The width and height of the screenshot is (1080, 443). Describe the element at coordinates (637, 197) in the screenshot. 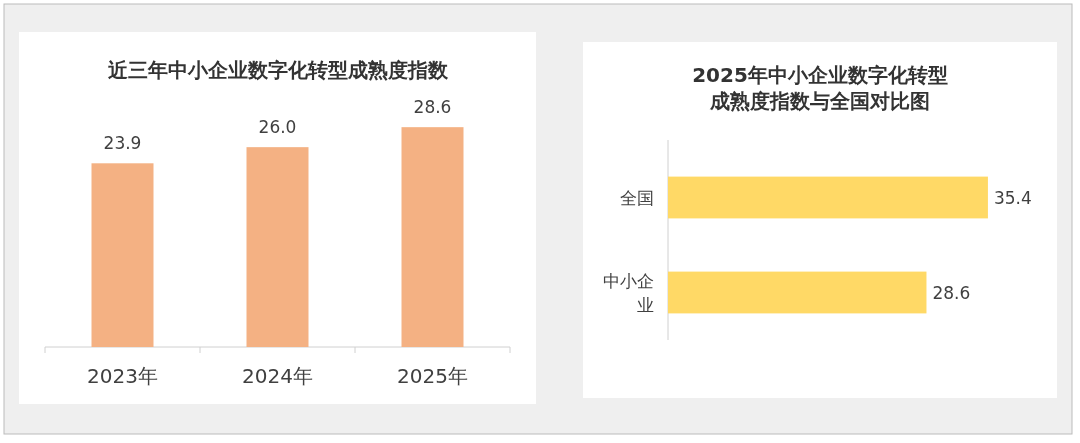

I see `y-tick-label: 全国` at that location.